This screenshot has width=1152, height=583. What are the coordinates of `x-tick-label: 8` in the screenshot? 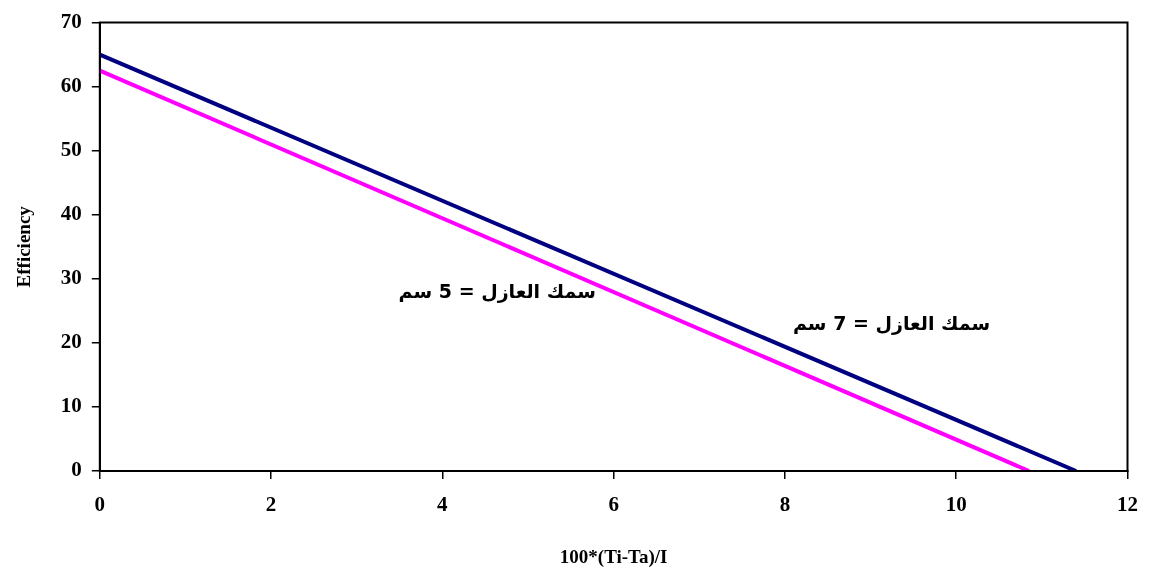 It's located at (785, 504).